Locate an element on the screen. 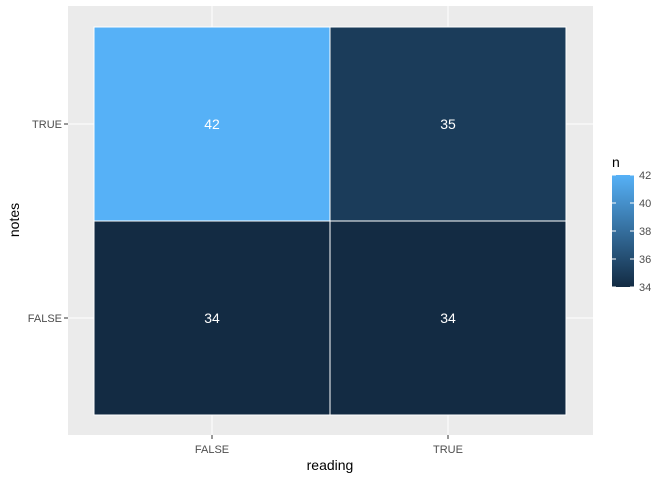 This screenshot has height=480, width=672. x-tick-label: FALSE is located at coordinates (212, 450).